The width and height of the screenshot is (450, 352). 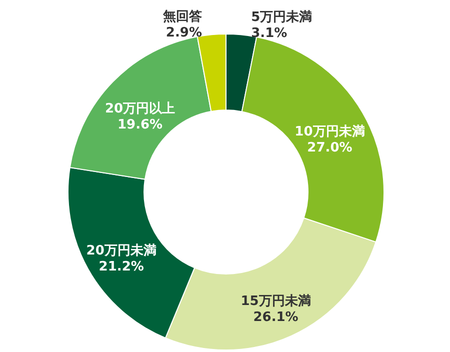 What do you see at coordinates (275, 318) in the screenshot?
I see `data-label: 26.1%` at bounding box center [275, 318].